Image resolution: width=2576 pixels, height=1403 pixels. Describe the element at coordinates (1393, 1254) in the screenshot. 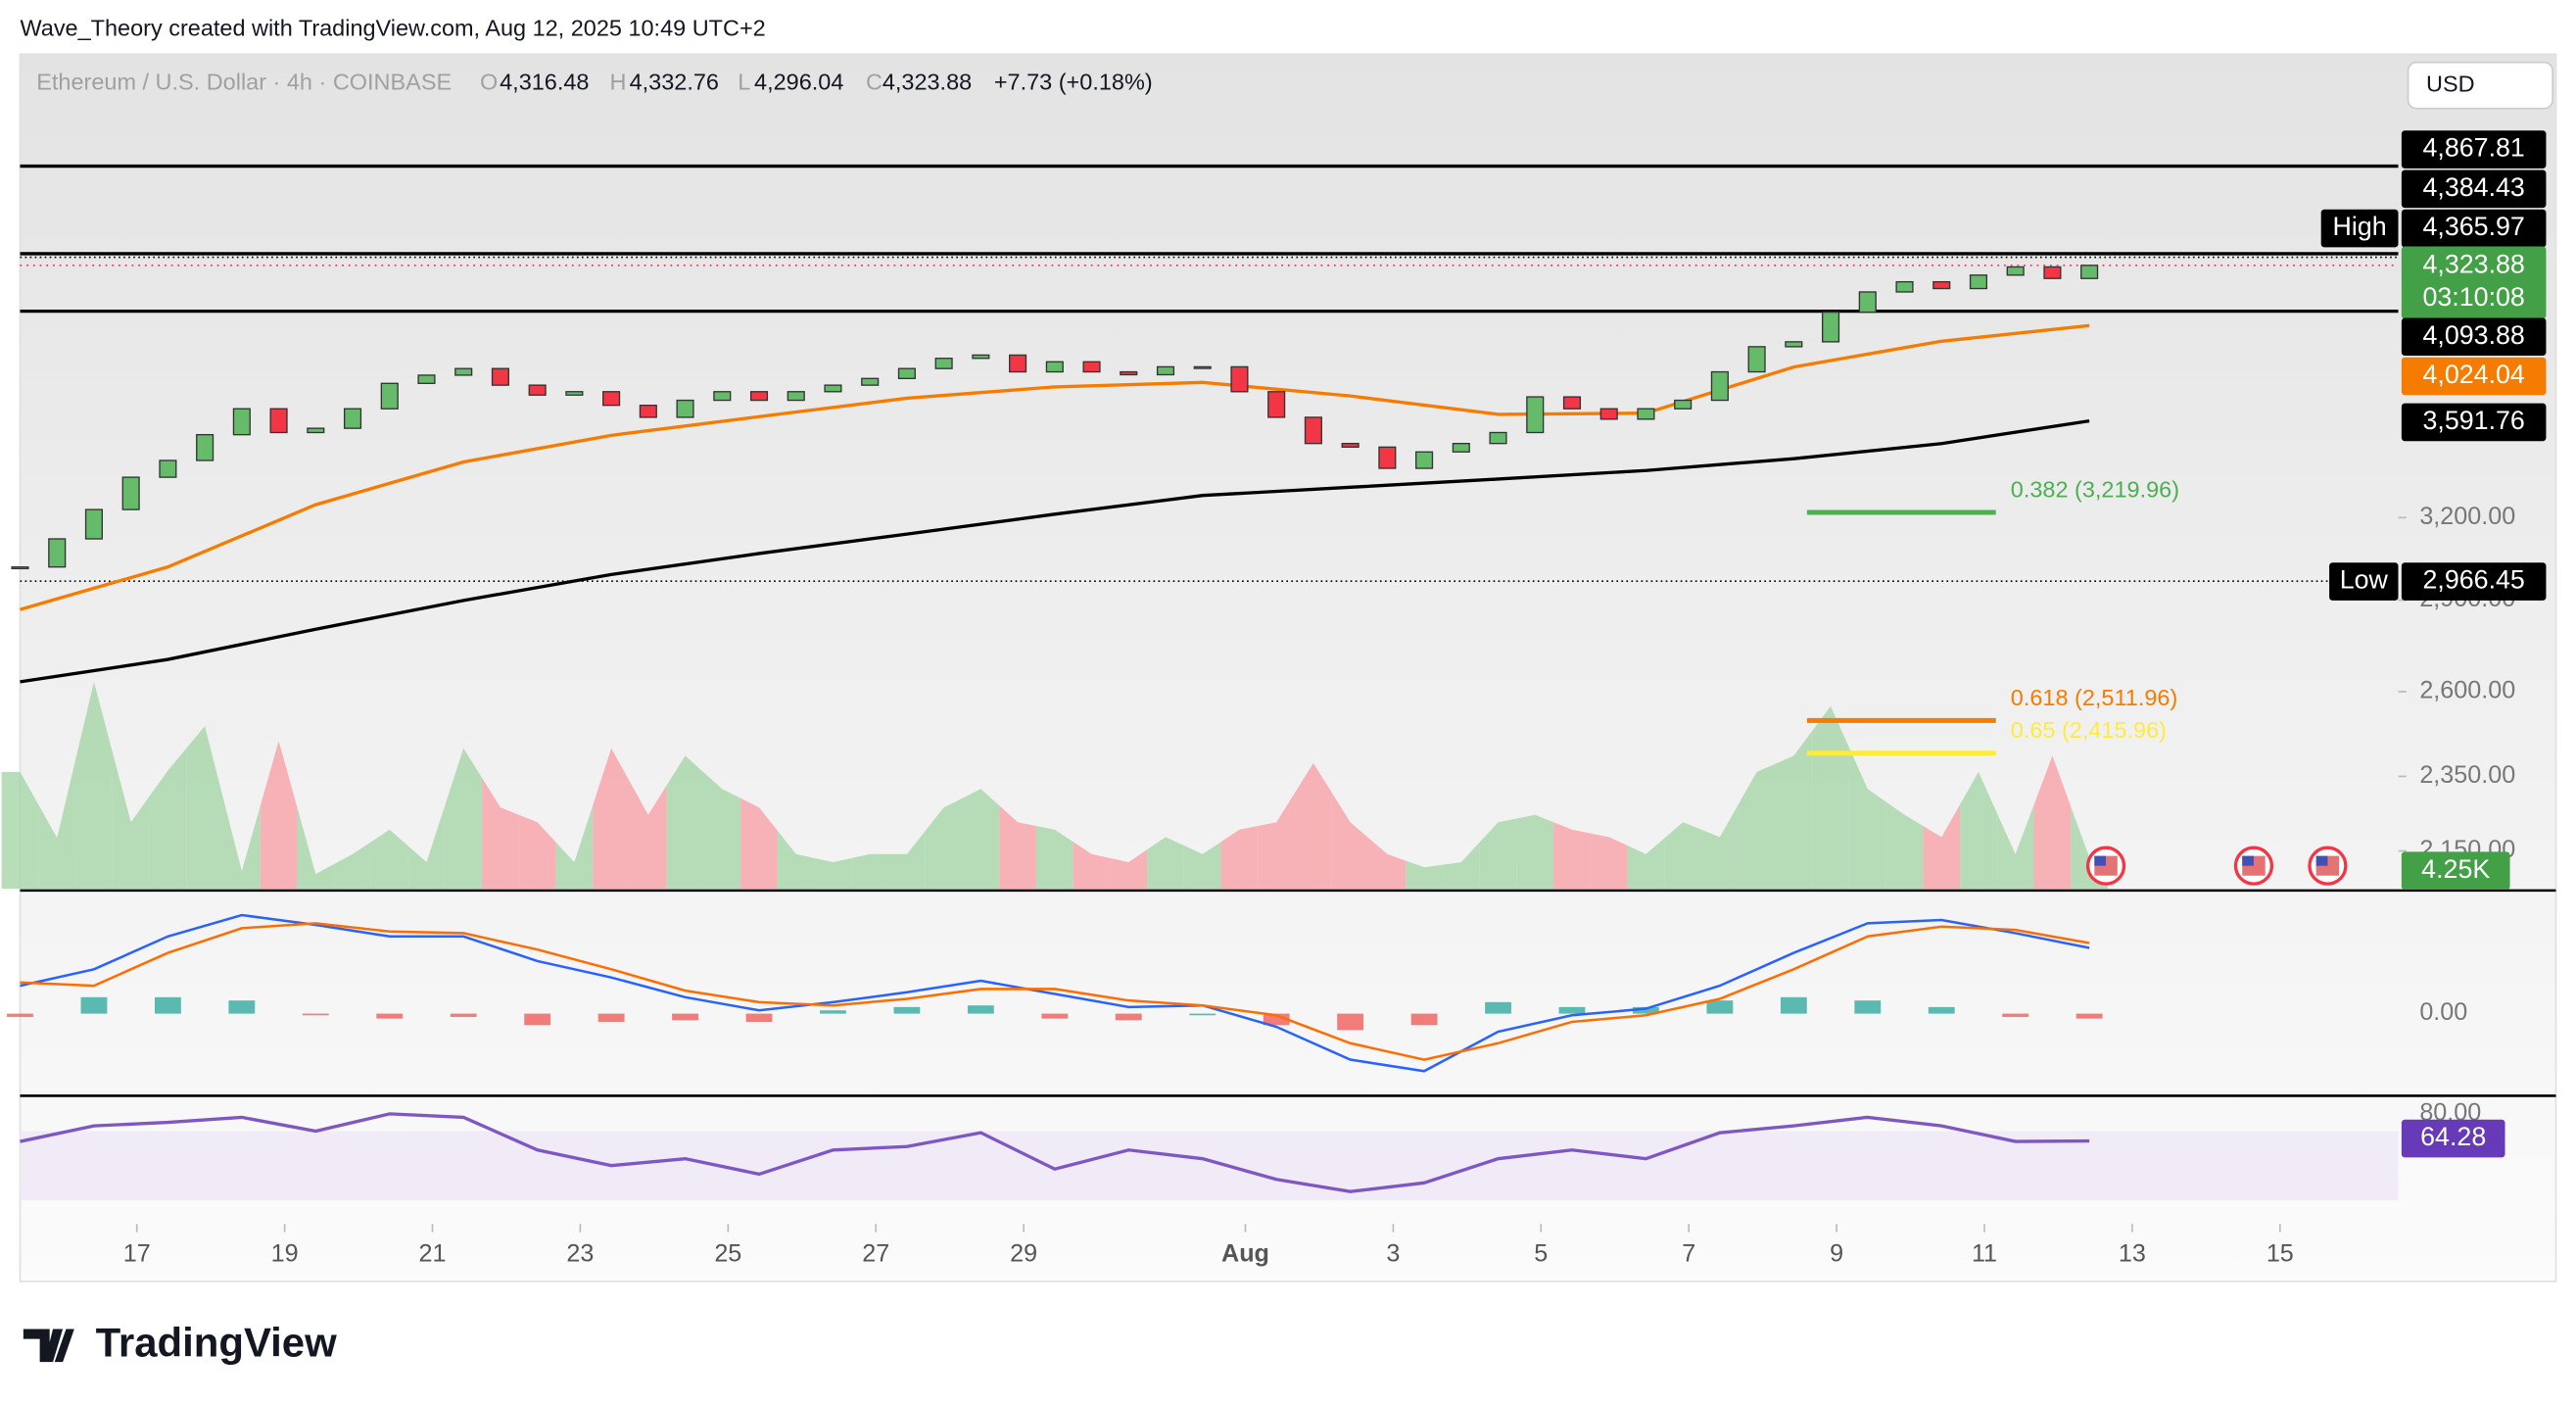

I see `x-tick-label: 3` at that location.